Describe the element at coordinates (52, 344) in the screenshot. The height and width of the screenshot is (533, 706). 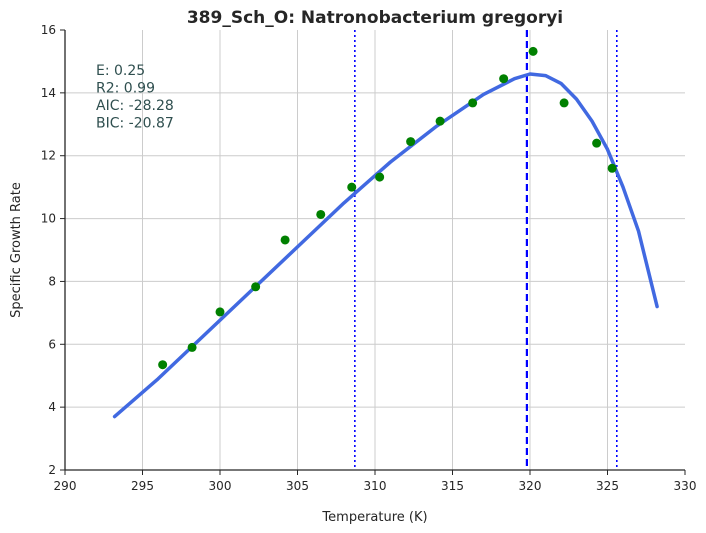
I see `y-tick-label: 6` at that location.